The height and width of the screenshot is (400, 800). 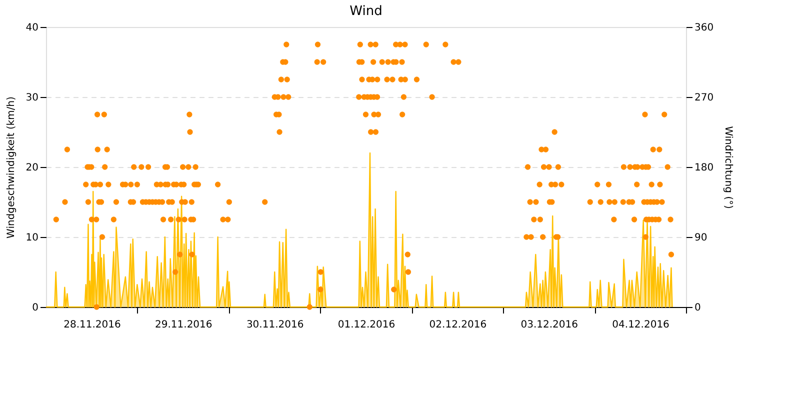 I want to click on y-tick-label: 40, so click(x=32, y=28).